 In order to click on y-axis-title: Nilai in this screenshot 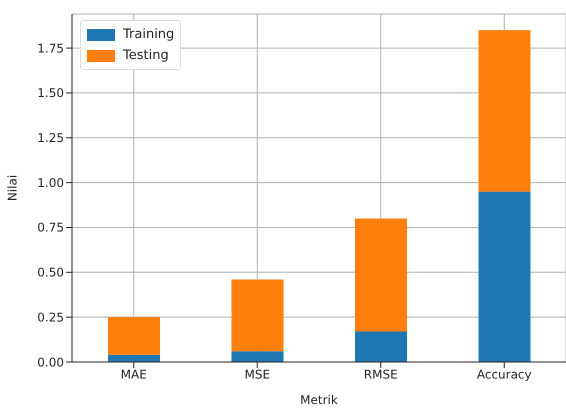, I will do `click(12, 188)`.